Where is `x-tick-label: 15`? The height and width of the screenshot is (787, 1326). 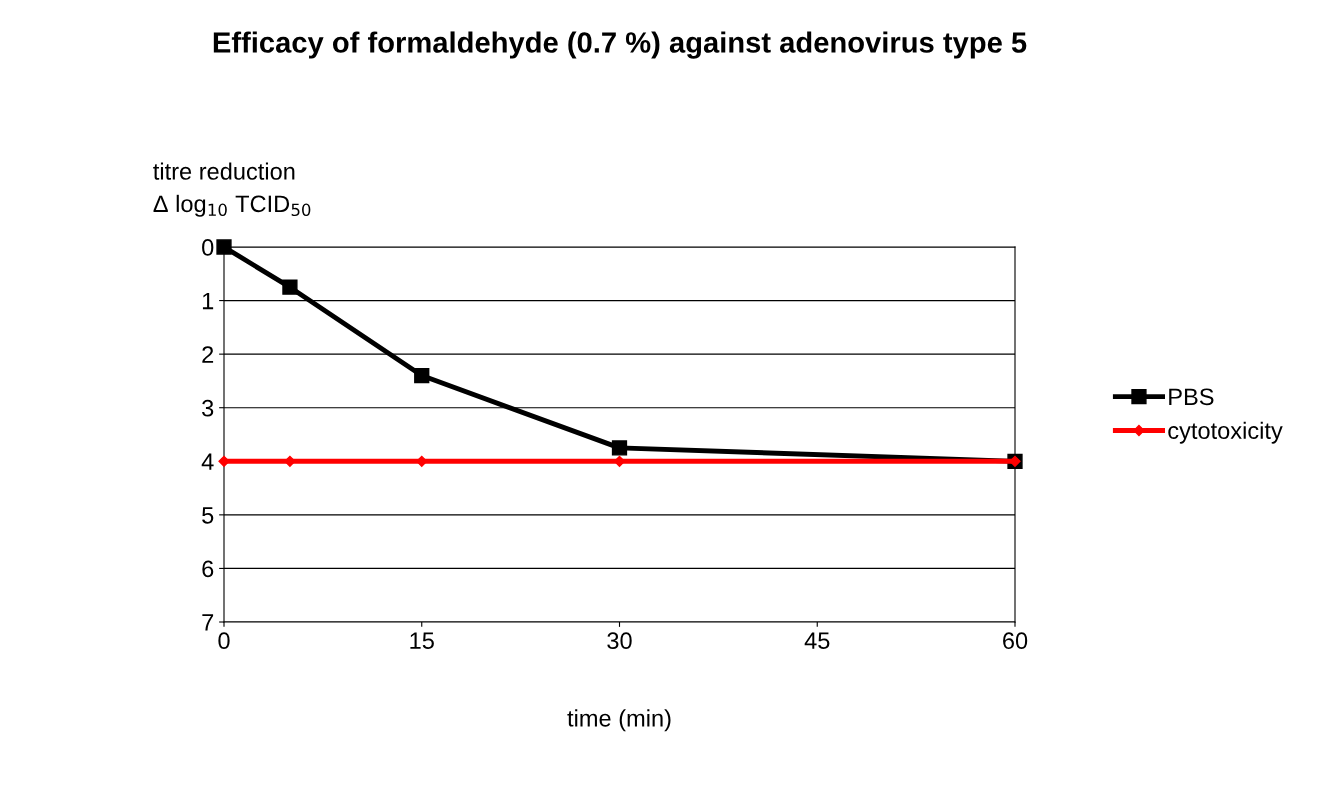 x-tick-label: 15 is located at coordinates (422, 641).